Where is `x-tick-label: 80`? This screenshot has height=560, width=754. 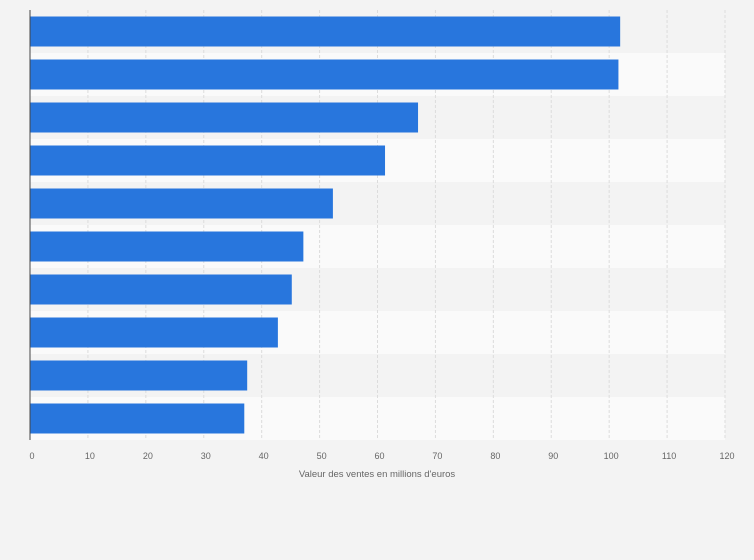 x-tick-label: 80 is located at coordinates (495, 456).